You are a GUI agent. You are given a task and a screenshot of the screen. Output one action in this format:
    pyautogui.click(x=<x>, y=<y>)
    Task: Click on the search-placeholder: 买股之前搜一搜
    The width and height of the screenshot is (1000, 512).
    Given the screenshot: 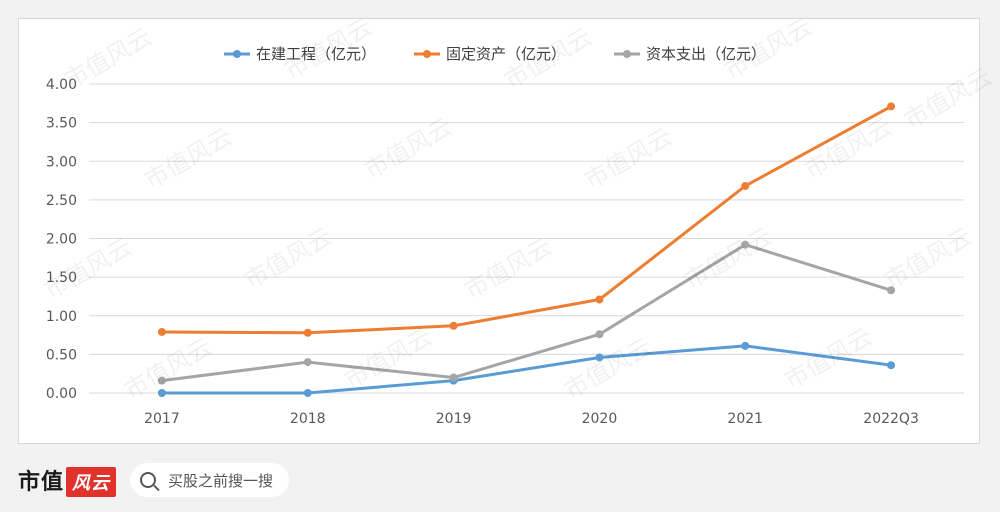 What is the action you would take?
    pyautogui.click(x=221, y=480)
    